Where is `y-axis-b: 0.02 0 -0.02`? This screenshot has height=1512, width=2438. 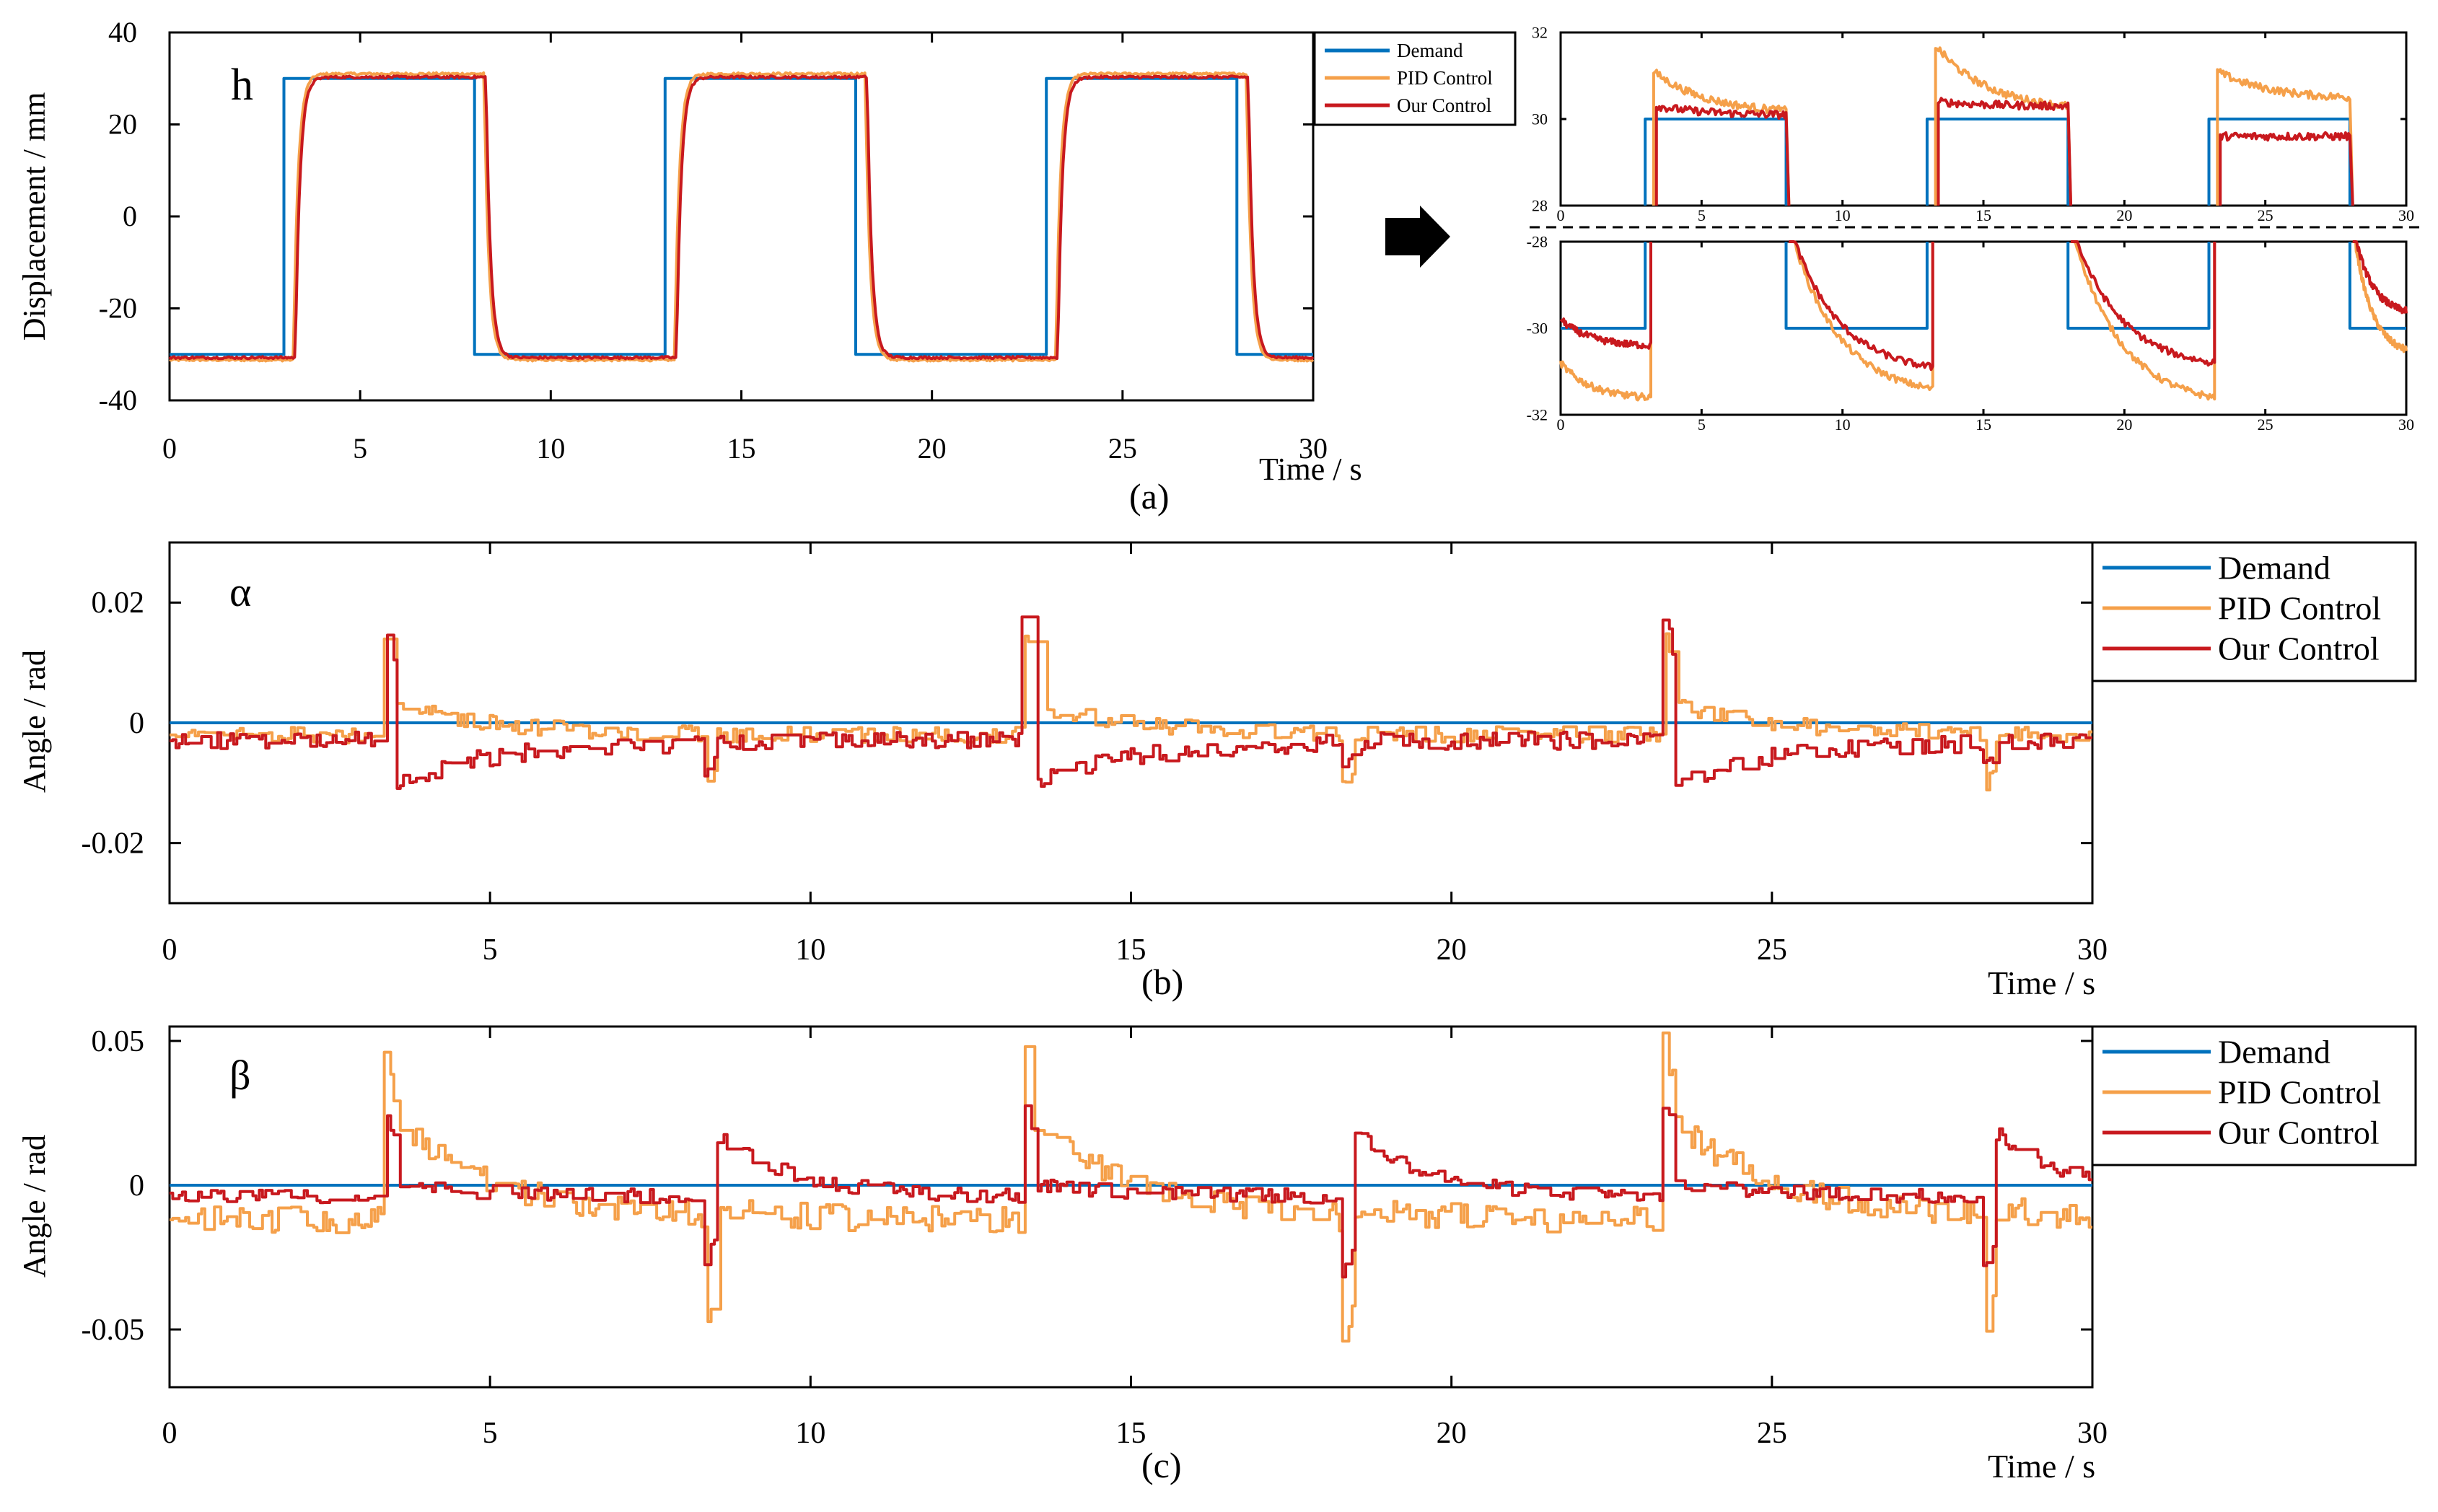
y-axis-b: 0.02 0 -0.02 is located at coordinates (1087, 723).